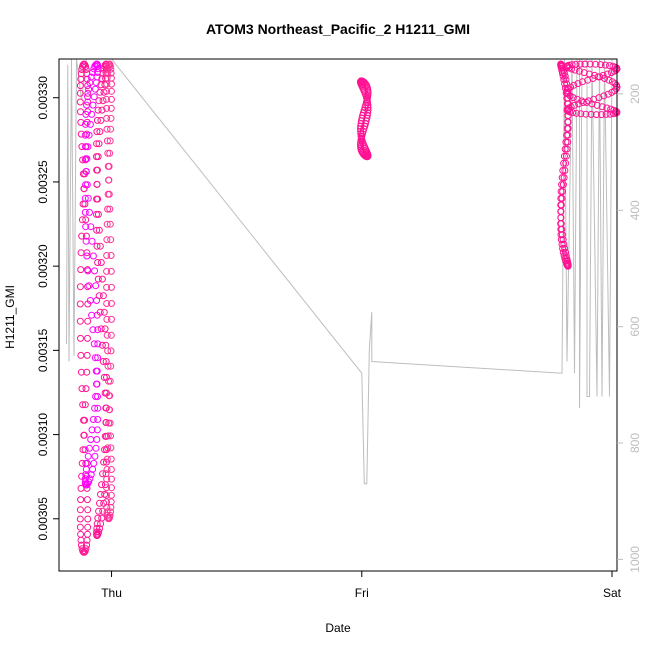 This screenshot has width=650, height=650. Describe the element at coordinates (635, 559) in the screenshot. I see `right-tick-label: 1000` at that location.